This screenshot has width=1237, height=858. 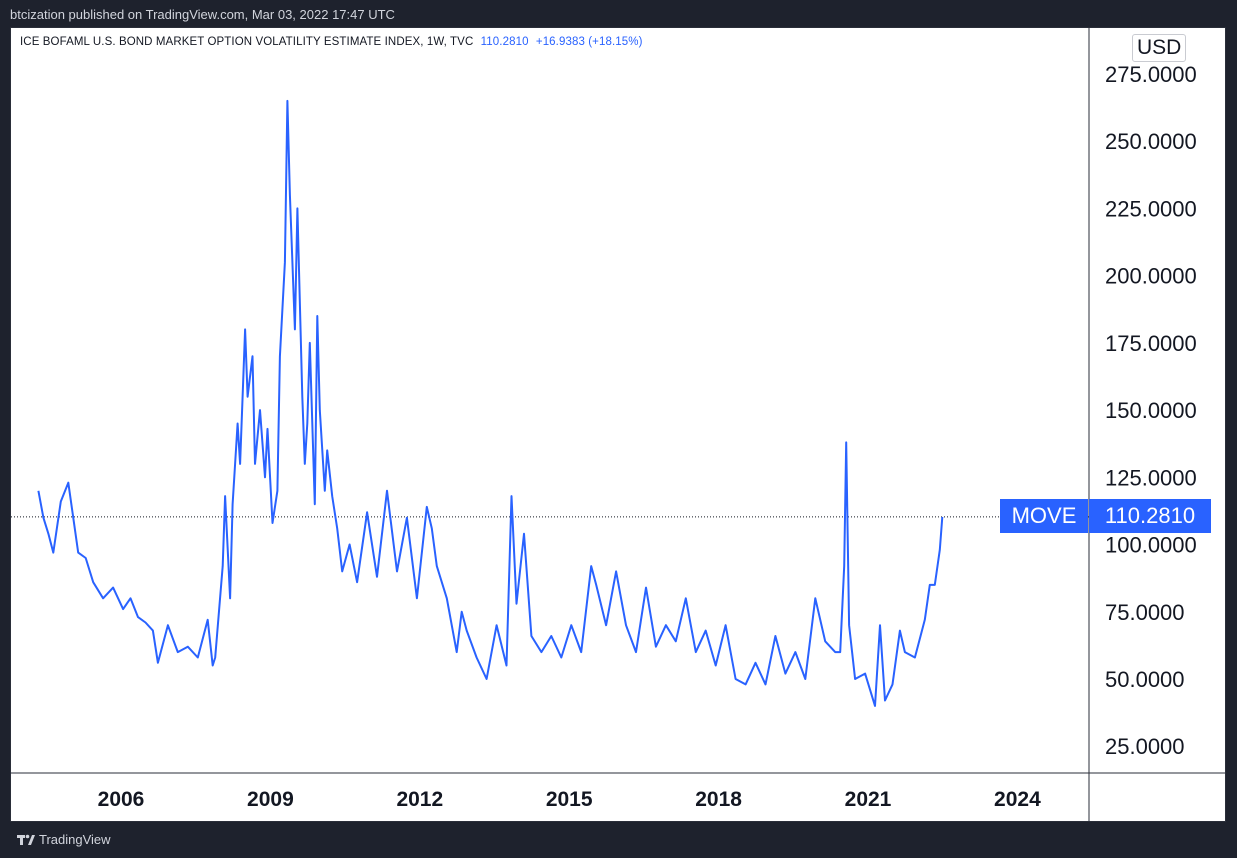 I want to click on x-tick-label: 2021, so click(x=868, y=799).